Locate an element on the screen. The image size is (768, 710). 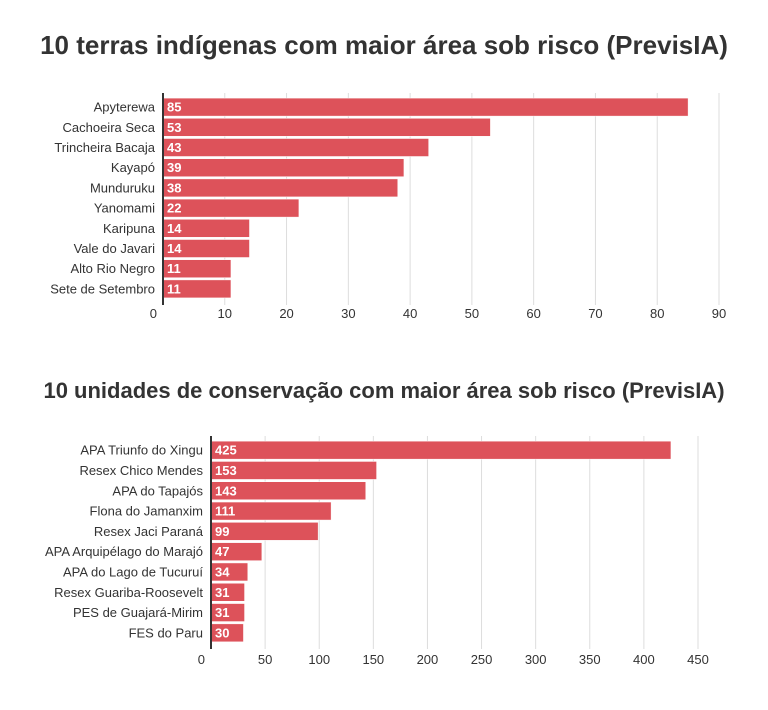
chart-0-tick-label-60: 60 is located at coordinates (533, 313).